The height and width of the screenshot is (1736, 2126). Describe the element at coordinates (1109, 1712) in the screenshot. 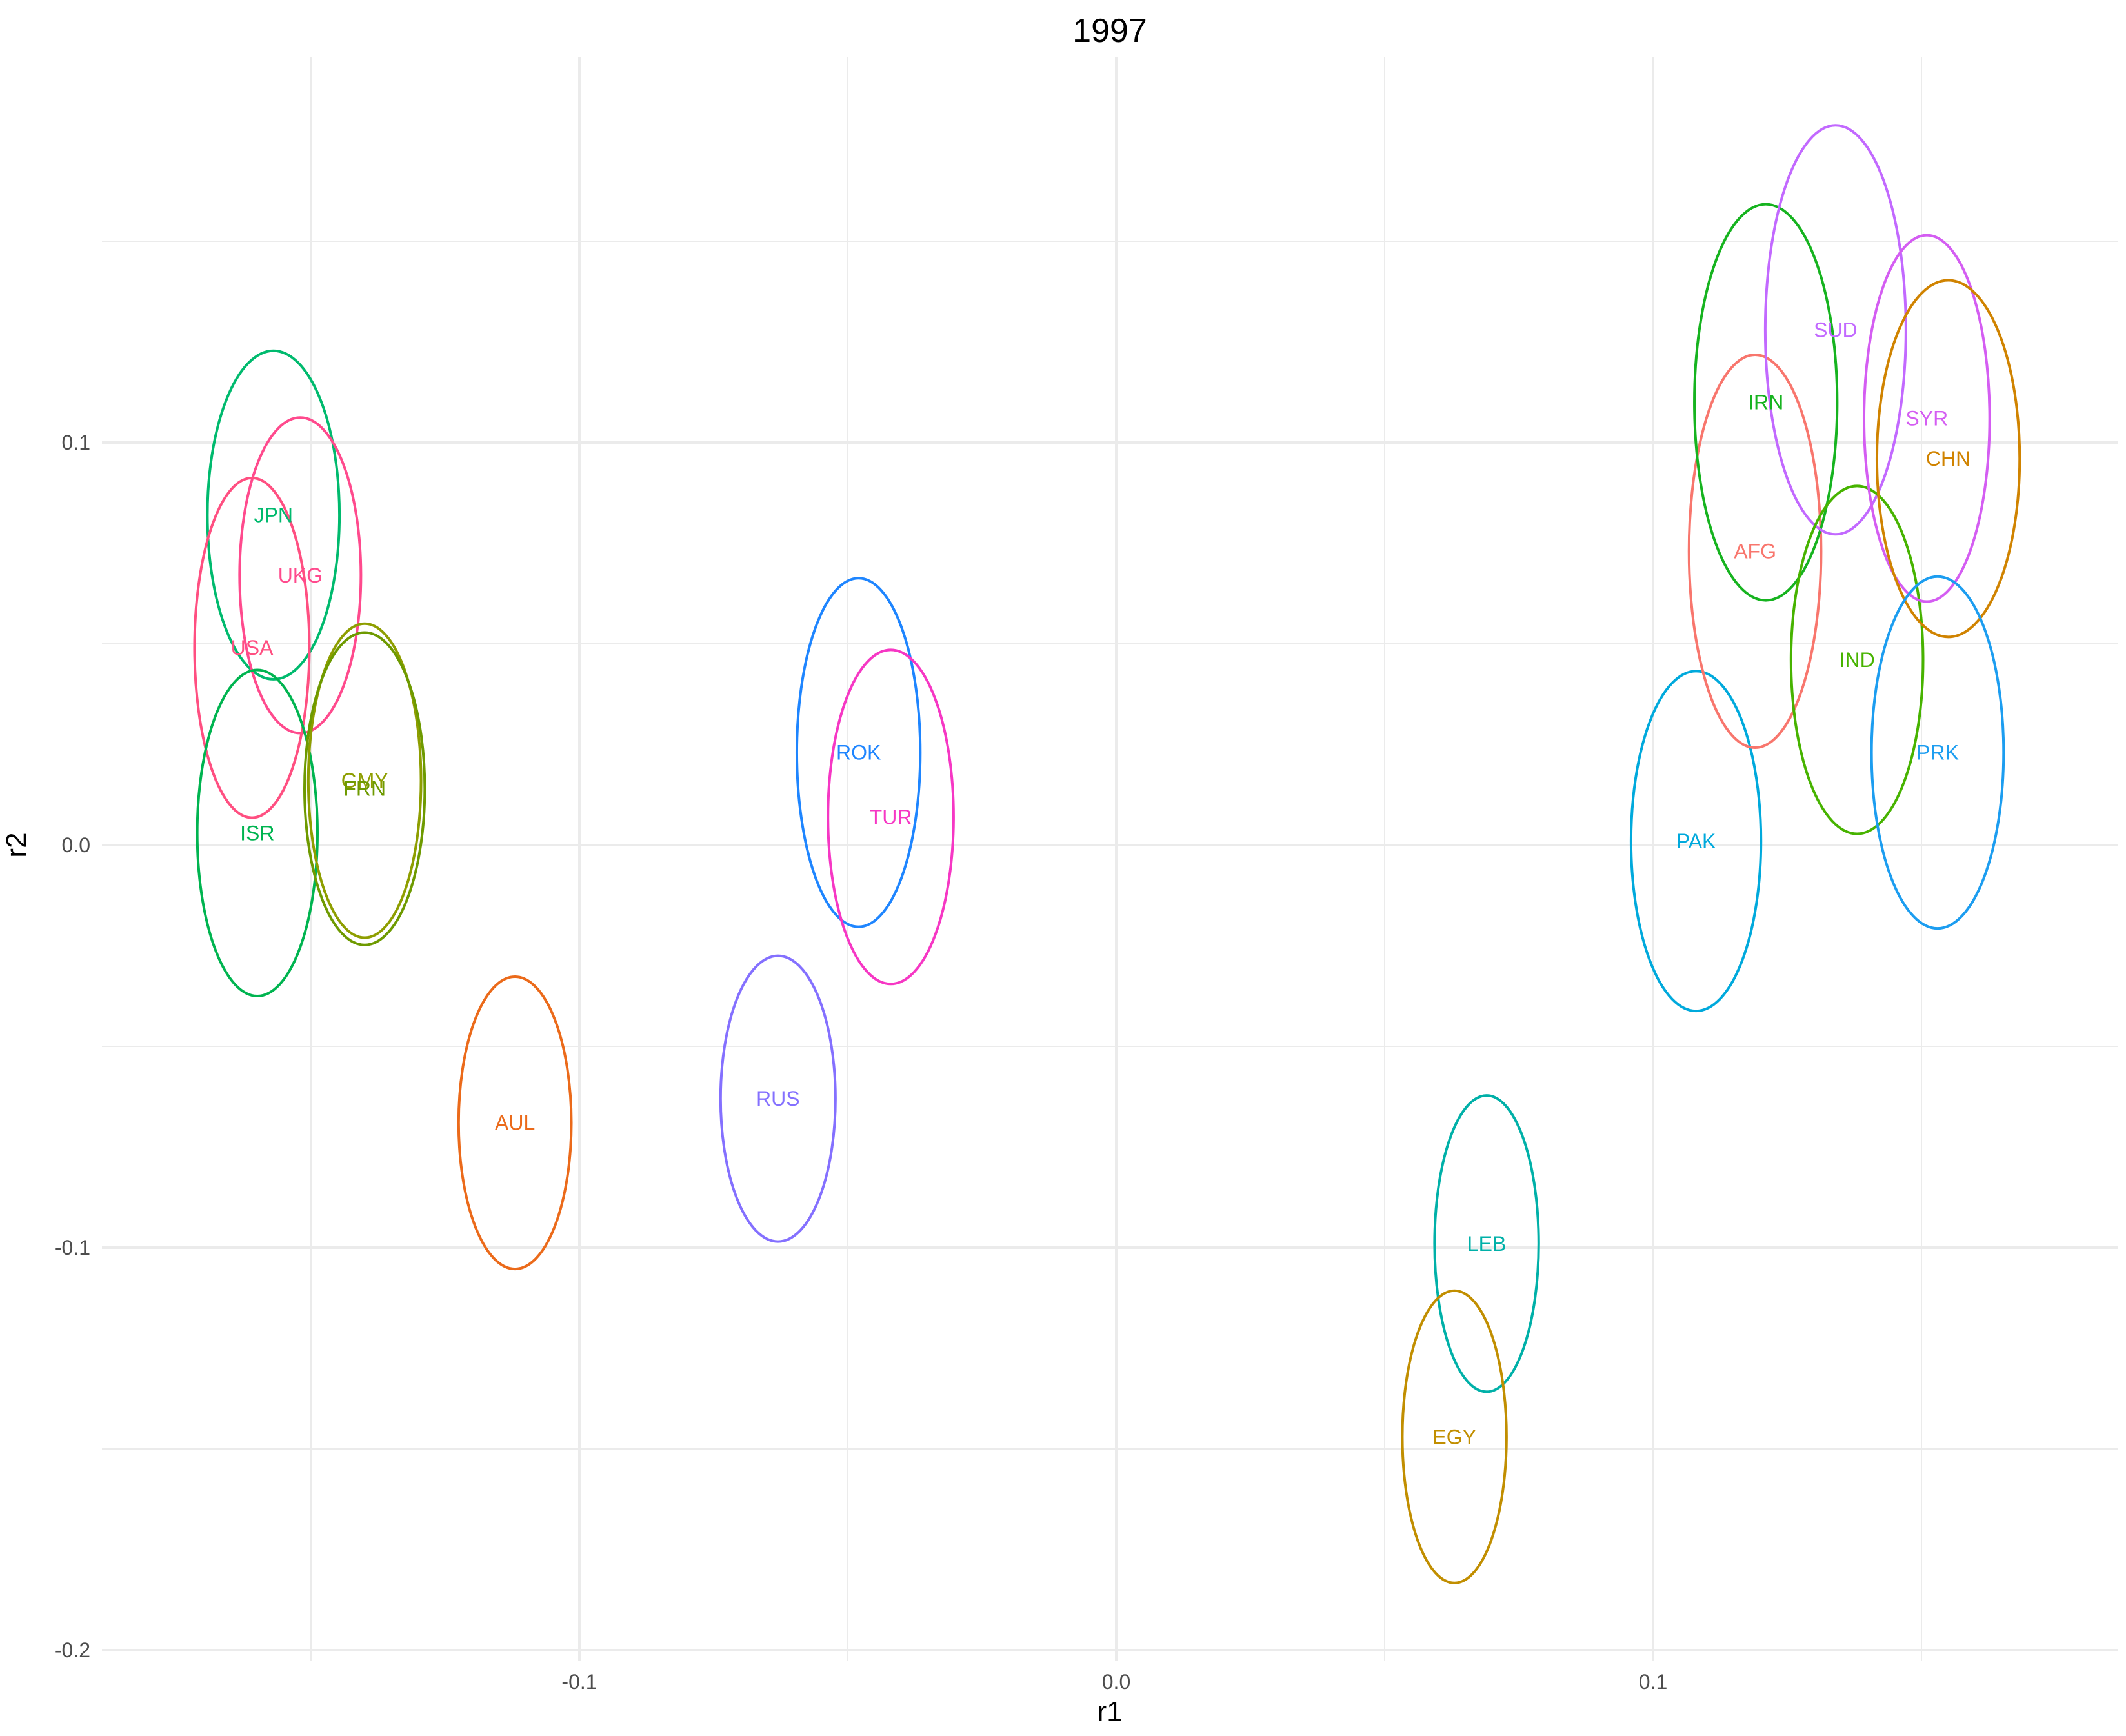

I see `x-axis-title: r1` at that location.